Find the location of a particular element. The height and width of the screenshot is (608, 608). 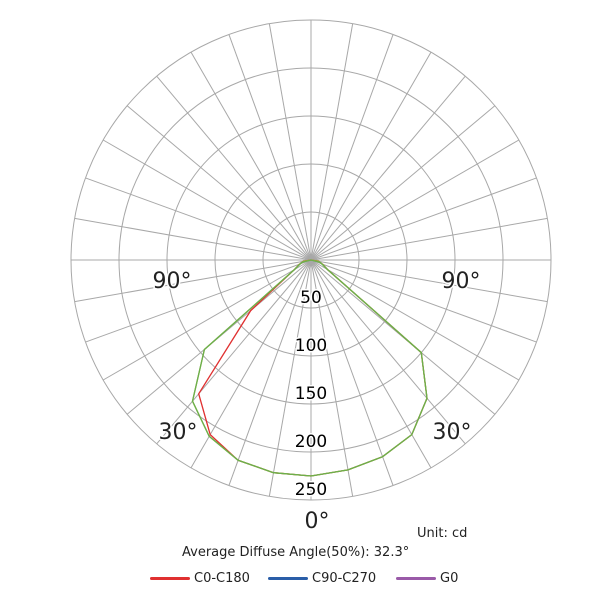

legend-label-c90-c270: C90-C270 is located at coordinates (344, 578).